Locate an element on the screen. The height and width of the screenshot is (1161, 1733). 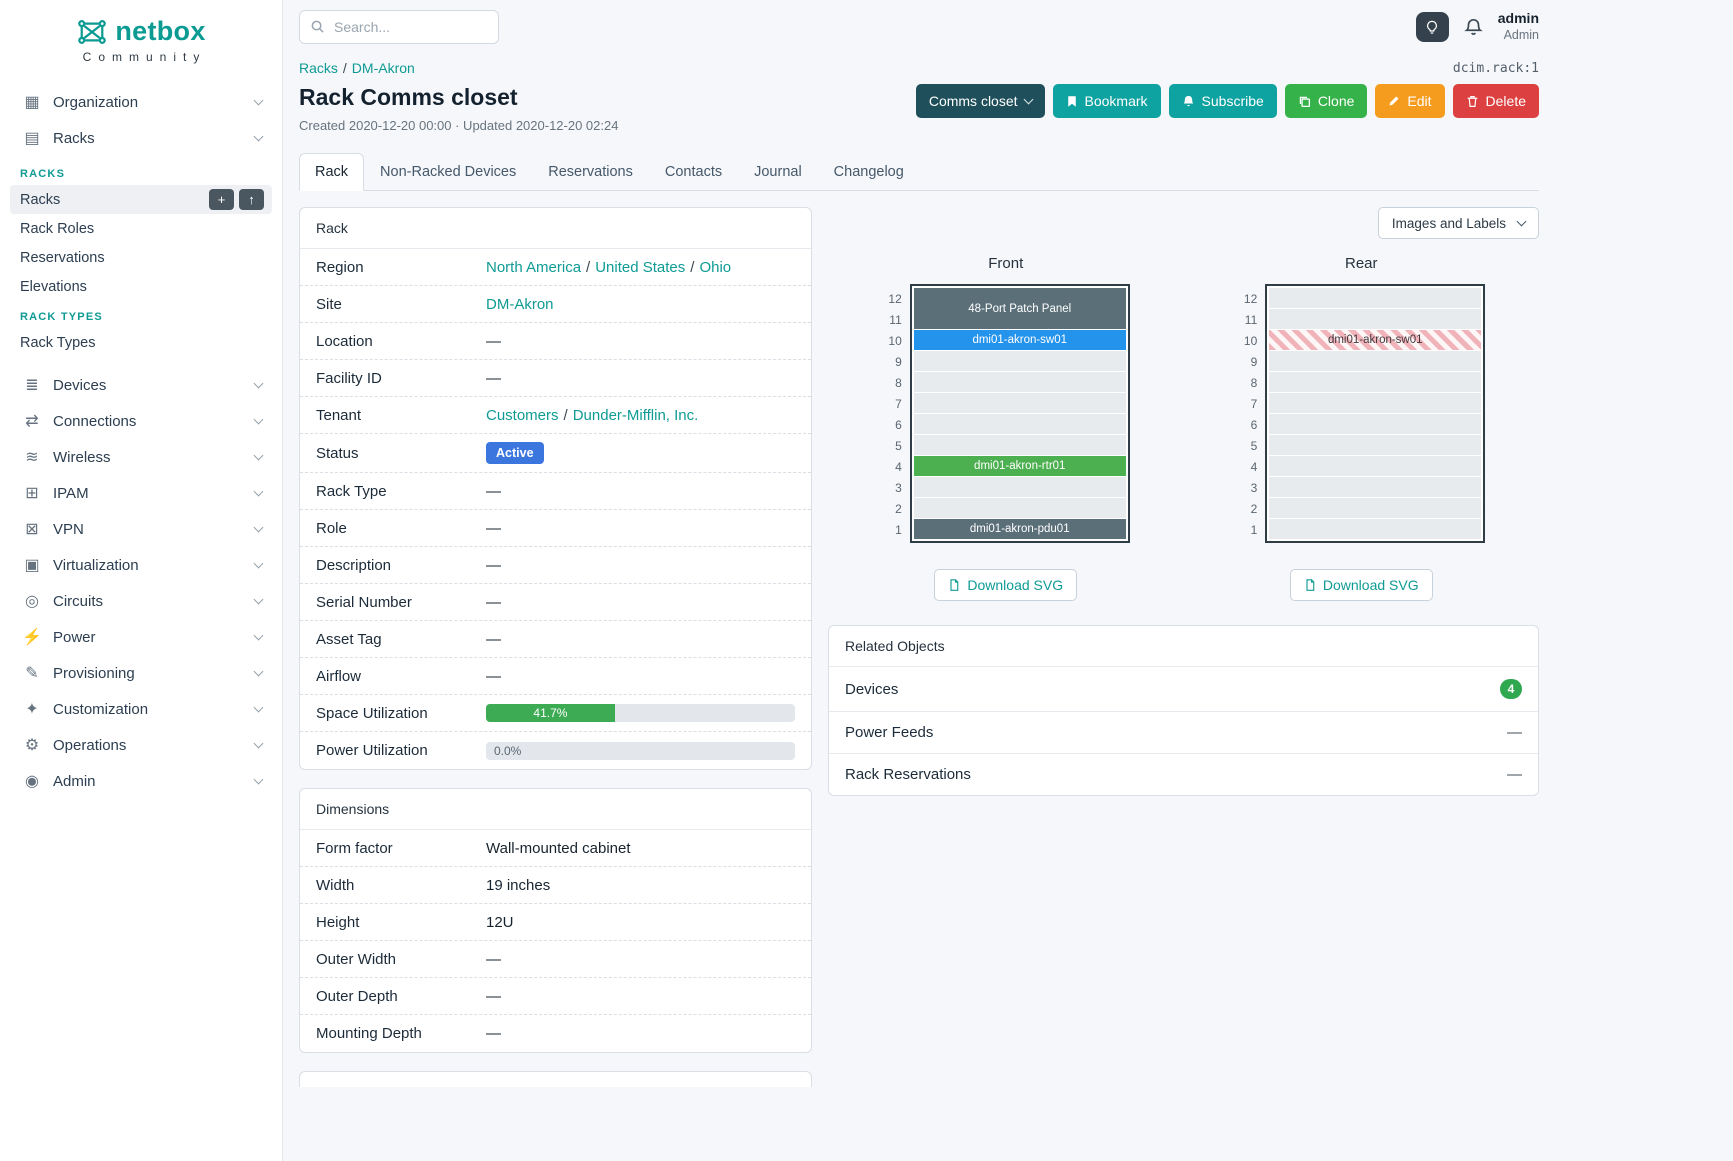
attr-label: Location is located at coordinates (344, 341).